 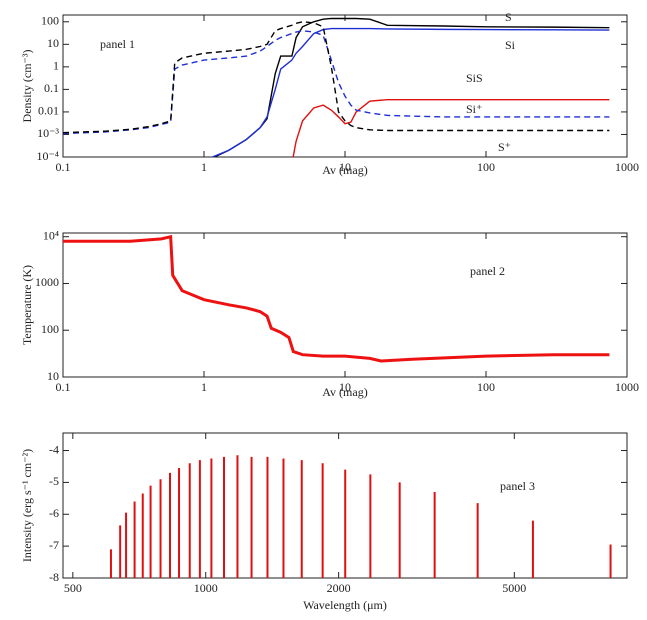 I want to click on series-label: Si, so click(x=510, y=45).